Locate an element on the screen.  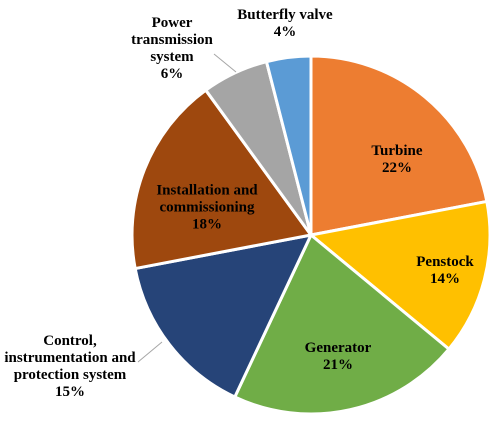
slice-label: Generator 21% is located at coordinates (338, 357).